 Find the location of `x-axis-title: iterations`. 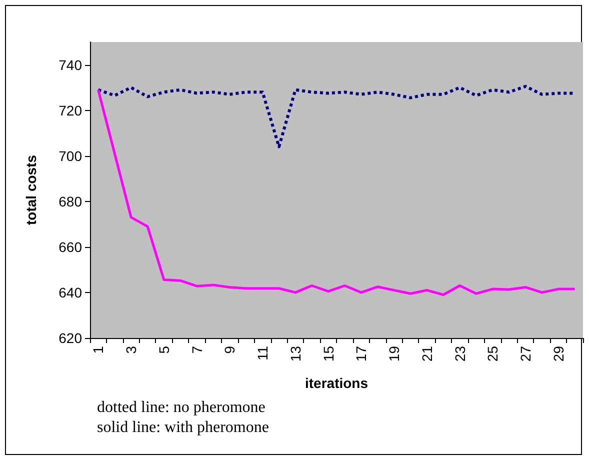

x-axis-title: iterations is located at coordinates (336, 383).